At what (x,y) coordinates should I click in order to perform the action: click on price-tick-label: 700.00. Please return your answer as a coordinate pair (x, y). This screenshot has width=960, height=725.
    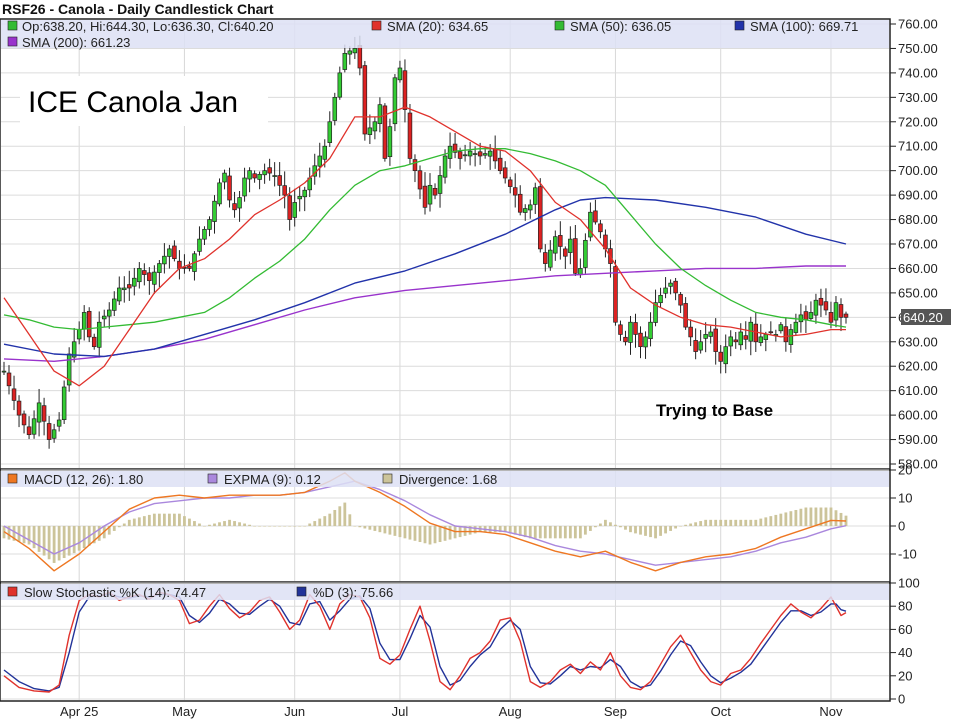
    Looking at the image, I should click on (918, 170).